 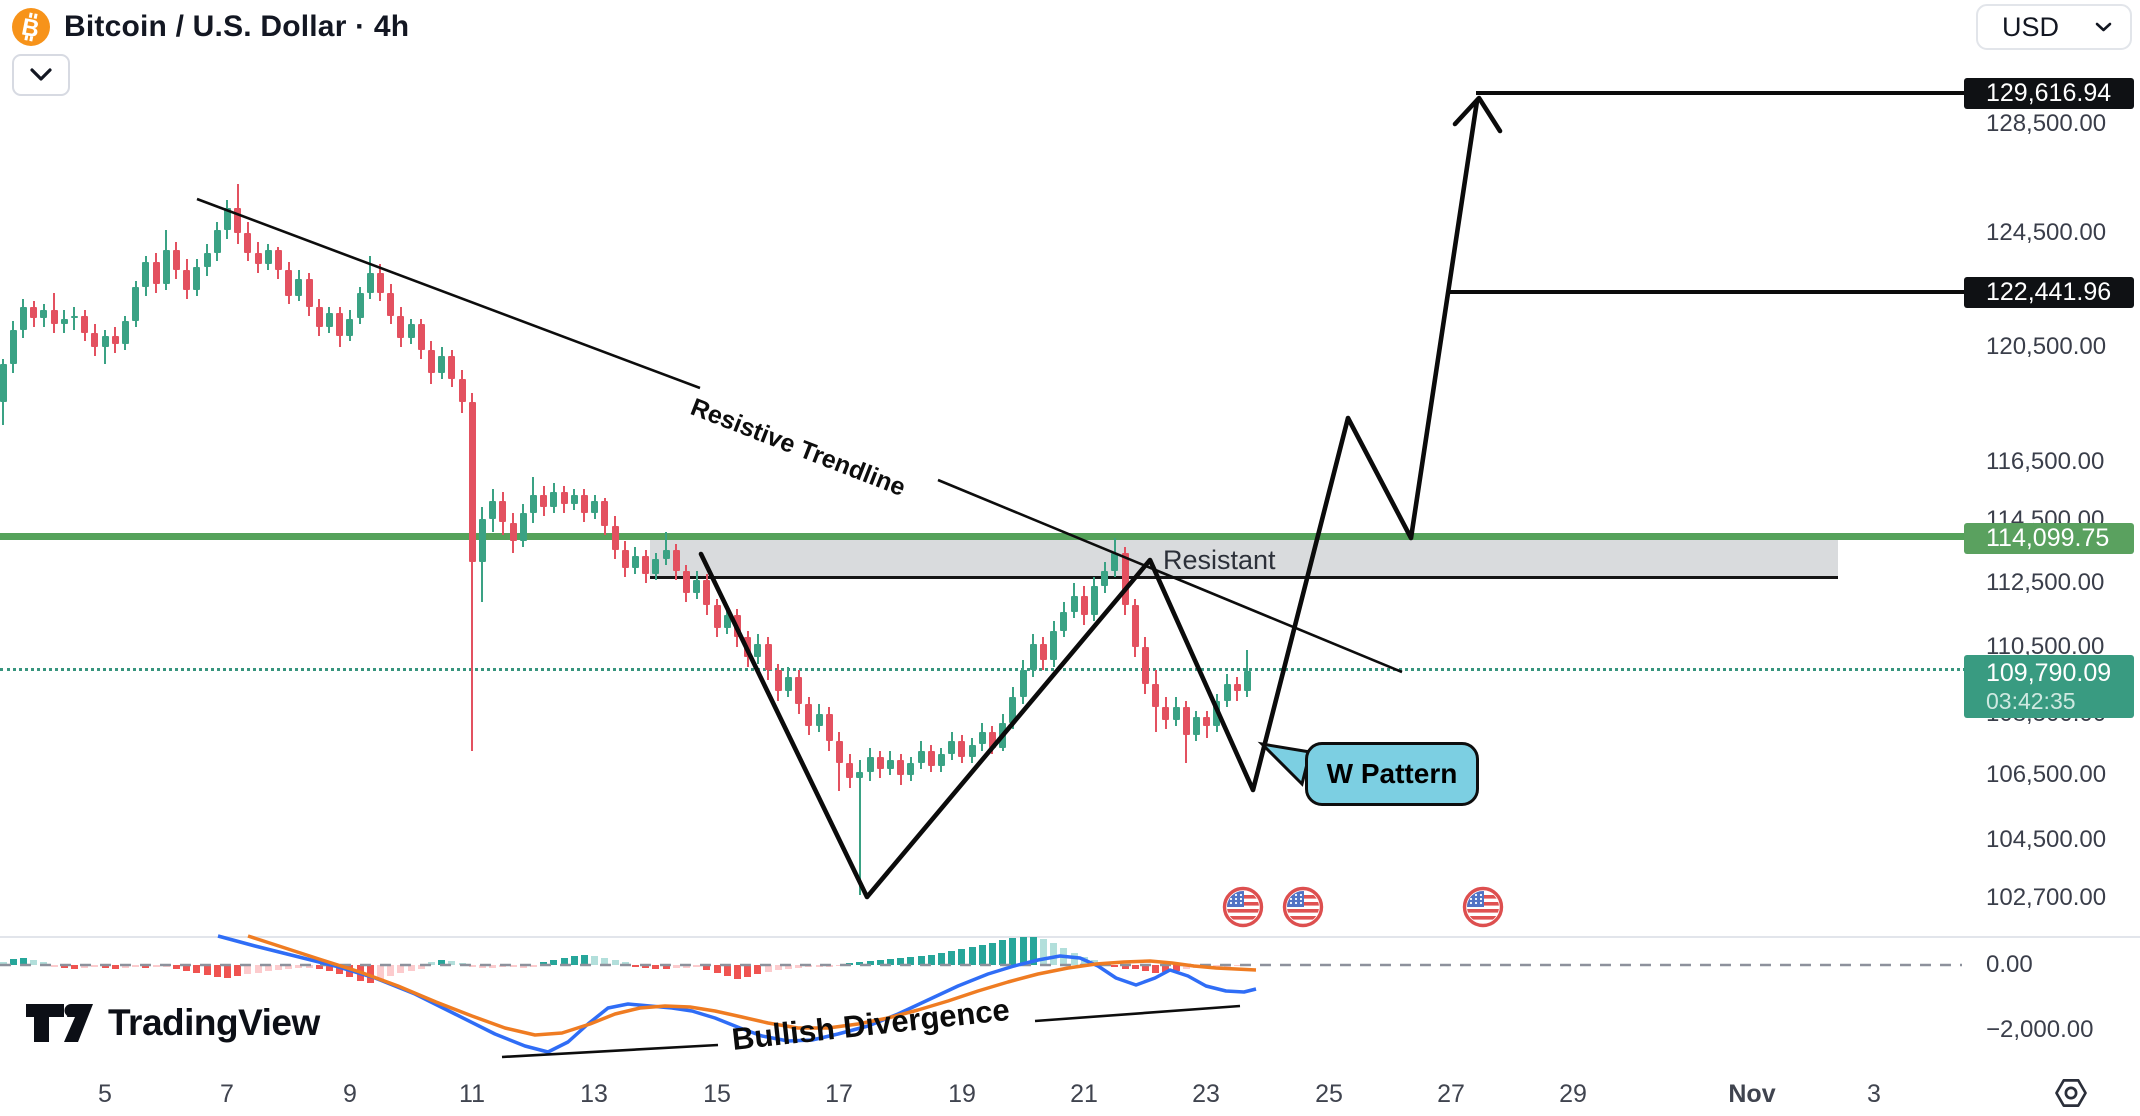 What do you see at coordinates (2045, 461) in the screenshot?
I see `price-axis-label: 116,500.00` at bounding box center [2045, 461].